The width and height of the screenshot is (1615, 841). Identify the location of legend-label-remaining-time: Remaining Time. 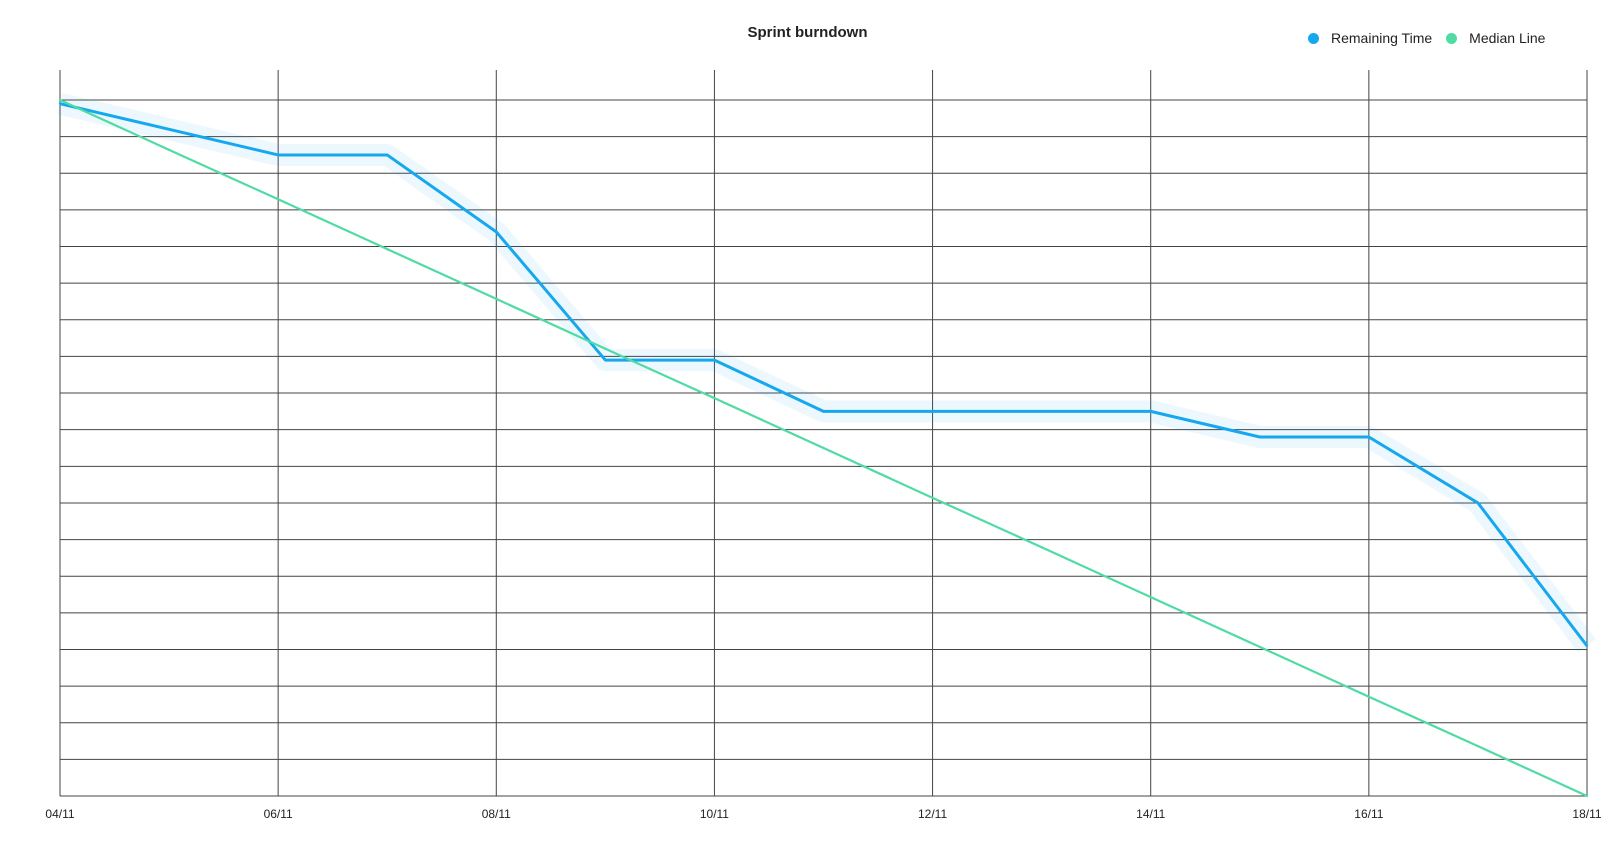
(1382, 38).